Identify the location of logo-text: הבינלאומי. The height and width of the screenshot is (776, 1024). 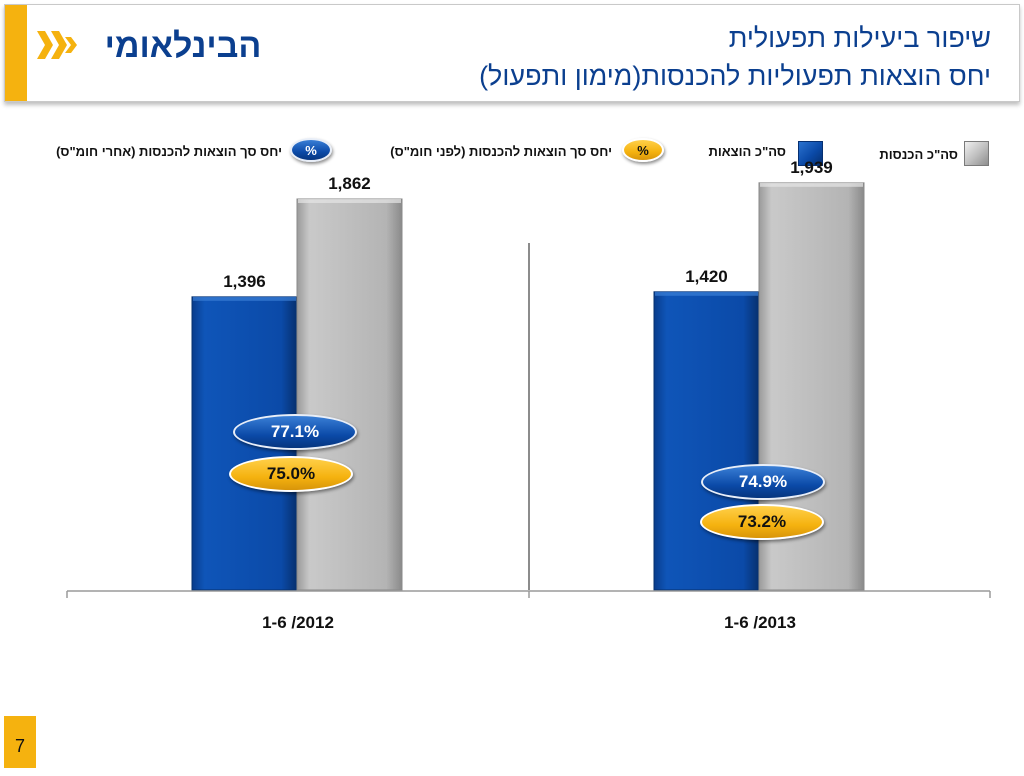
(183, 46).